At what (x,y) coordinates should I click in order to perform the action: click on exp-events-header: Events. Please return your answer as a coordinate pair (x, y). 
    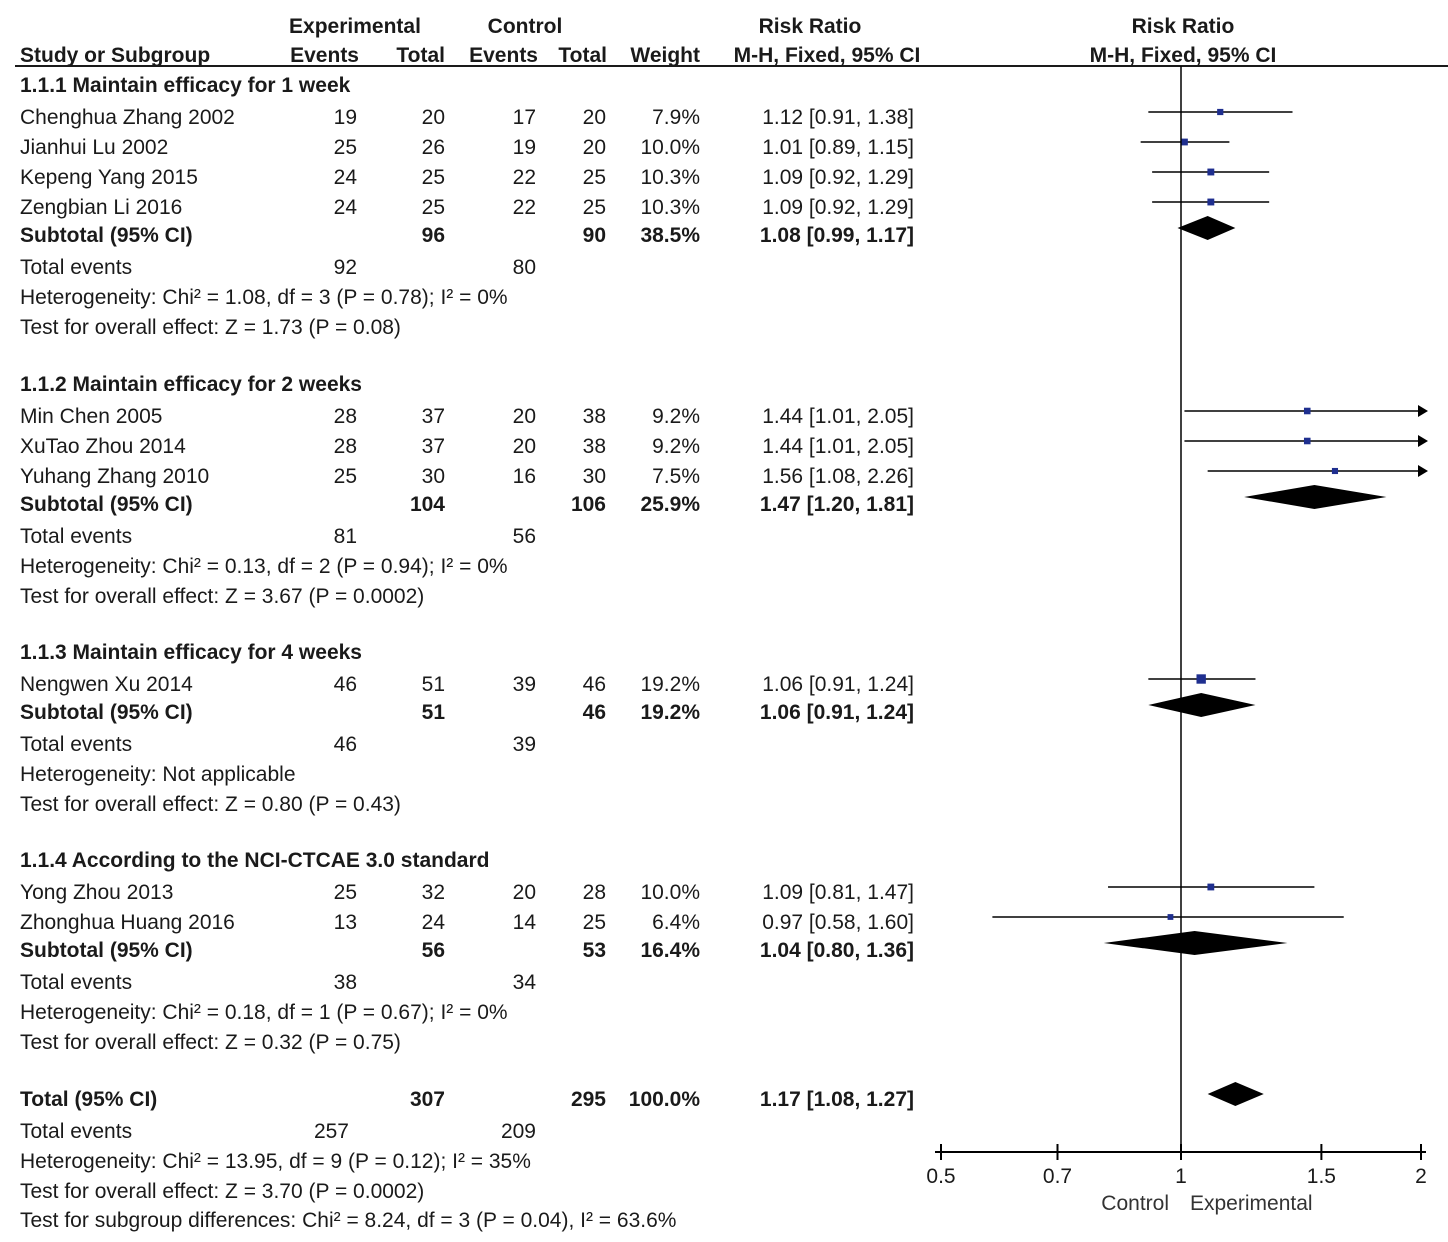
    Looking at the image, I should click on (324, 55).